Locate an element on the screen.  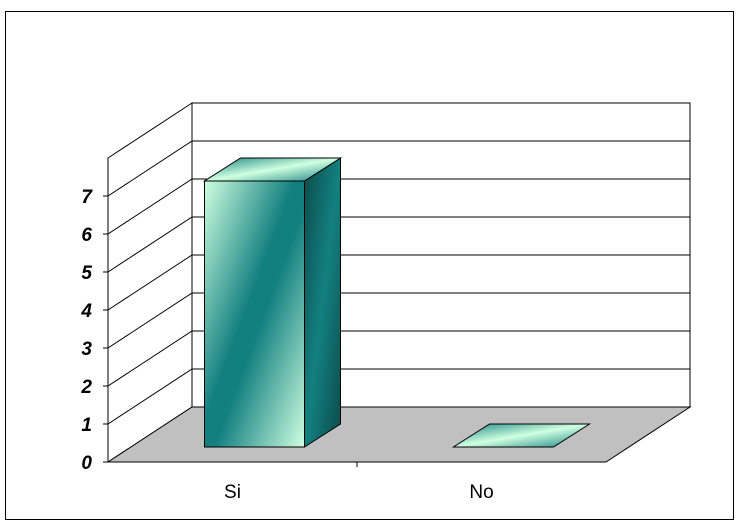
bar-side is located at coordinates (322, 302).